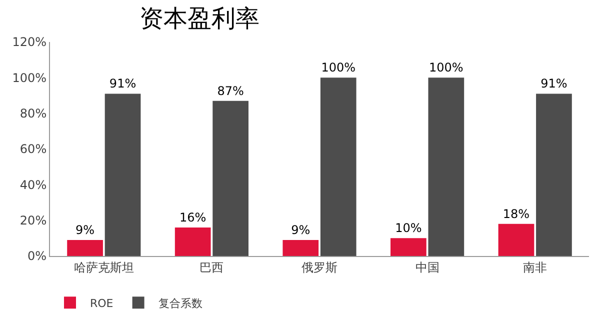 This screenshot has width=604, height=329. Describe the element at coordinates (29, 77) in the screenshot. I see `y-tick-label: 100%` at that location.